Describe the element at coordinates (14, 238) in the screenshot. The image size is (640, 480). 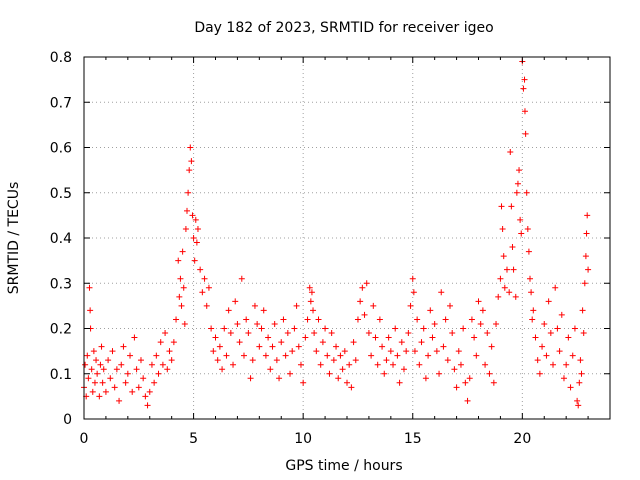
I see `y-axis-title: SRMTID / TECUs` at that location.